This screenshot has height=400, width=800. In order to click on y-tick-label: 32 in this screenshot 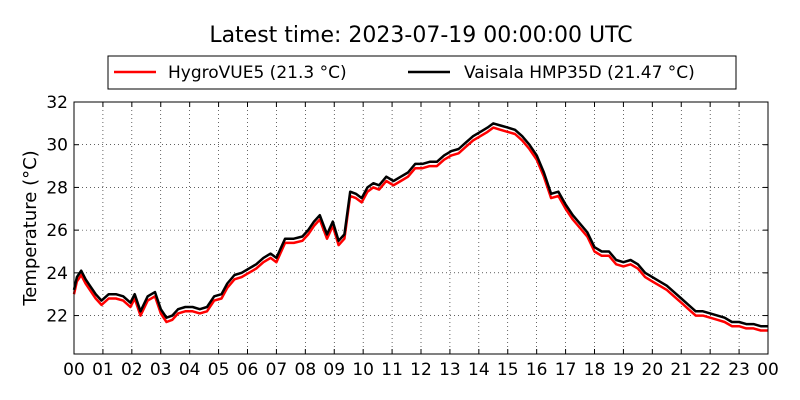, I will do `click(57, 103)`.